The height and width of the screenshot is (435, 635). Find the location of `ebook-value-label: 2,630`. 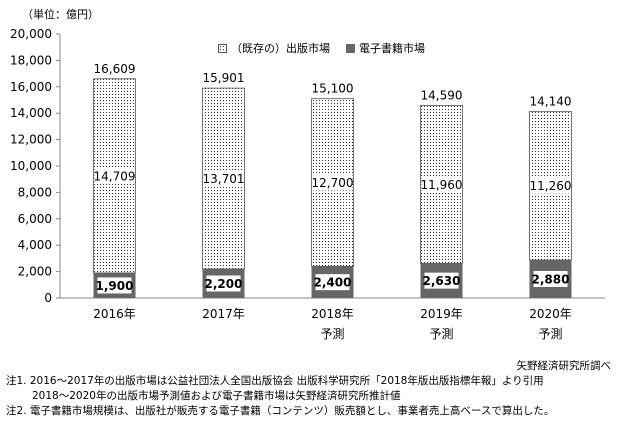

ebook-value-label: 2,630 is located at coordinates (442, 281).